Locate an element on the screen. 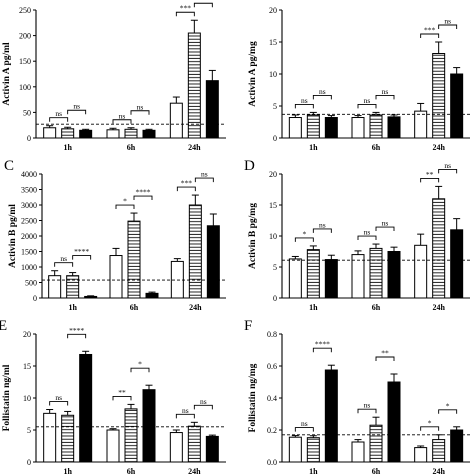 The image size is (474, 474). y-tick-label: 1000 is located at coordinates (29, 267).